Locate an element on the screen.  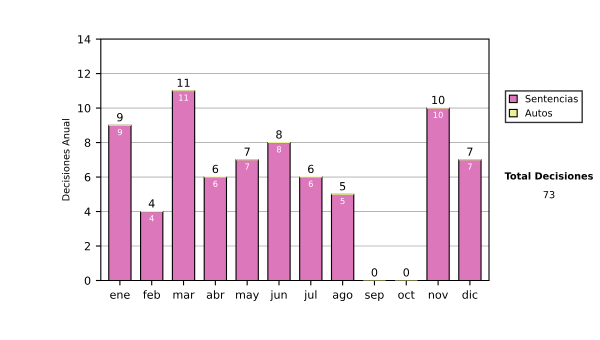
x-tick-label: jul is located at coordinates (310, 295).